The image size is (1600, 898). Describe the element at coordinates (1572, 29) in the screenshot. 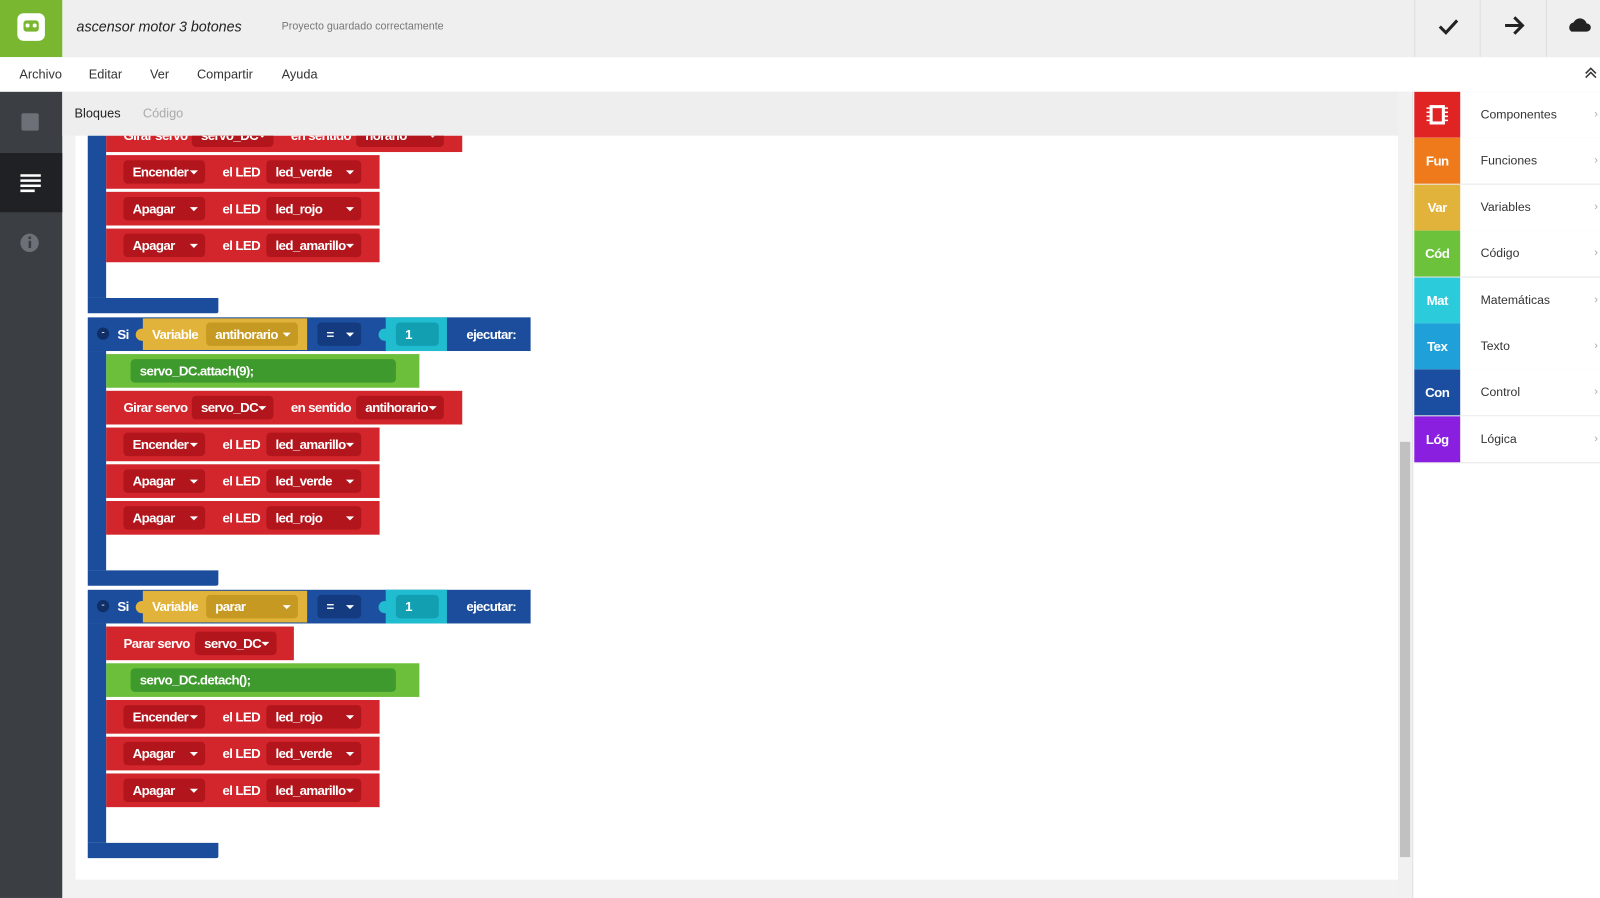

I see `cloud-button` at that location.